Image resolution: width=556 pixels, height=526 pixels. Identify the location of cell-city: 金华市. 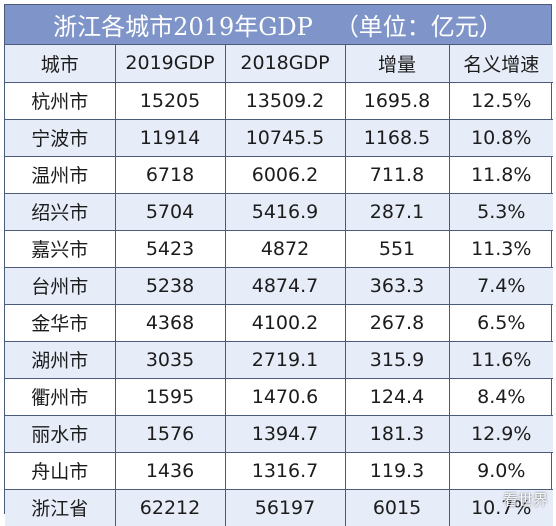
(60, 322).